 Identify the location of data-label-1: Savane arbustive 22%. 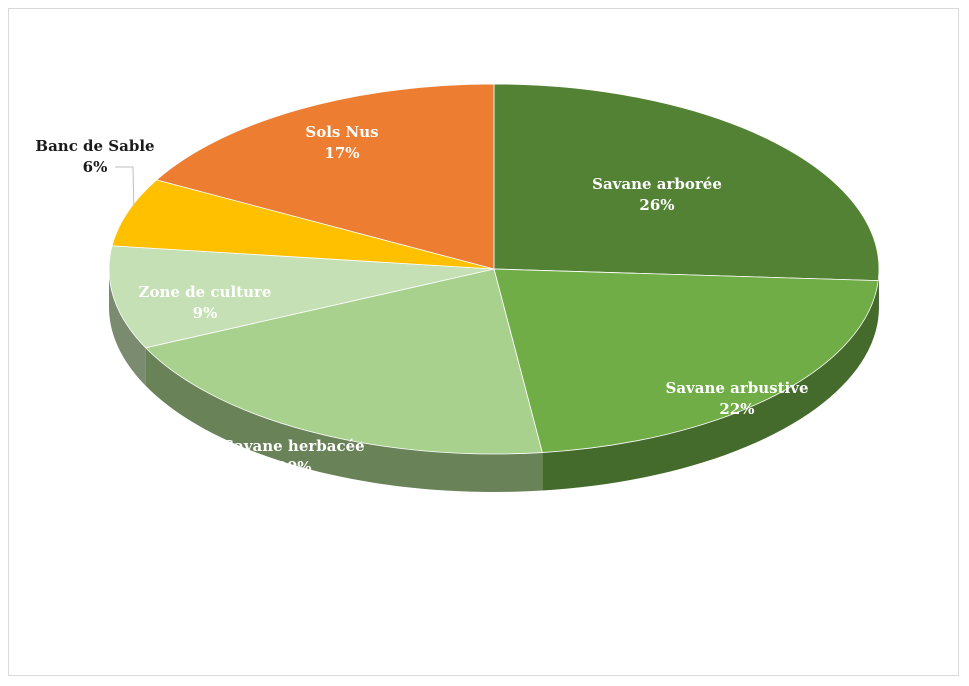
(736, 398).